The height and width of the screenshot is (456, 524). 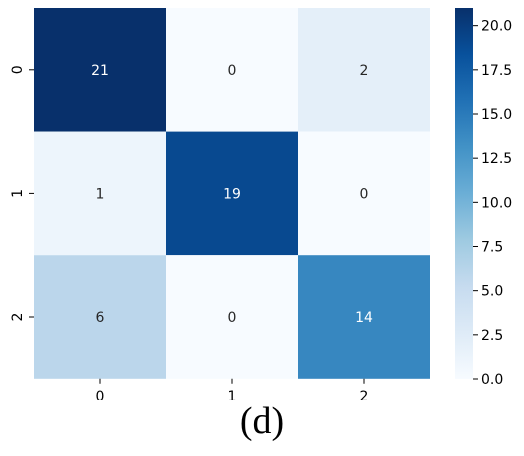 I want to click on colorbar-tick-label: 2.5, so click(x=492, y=336).